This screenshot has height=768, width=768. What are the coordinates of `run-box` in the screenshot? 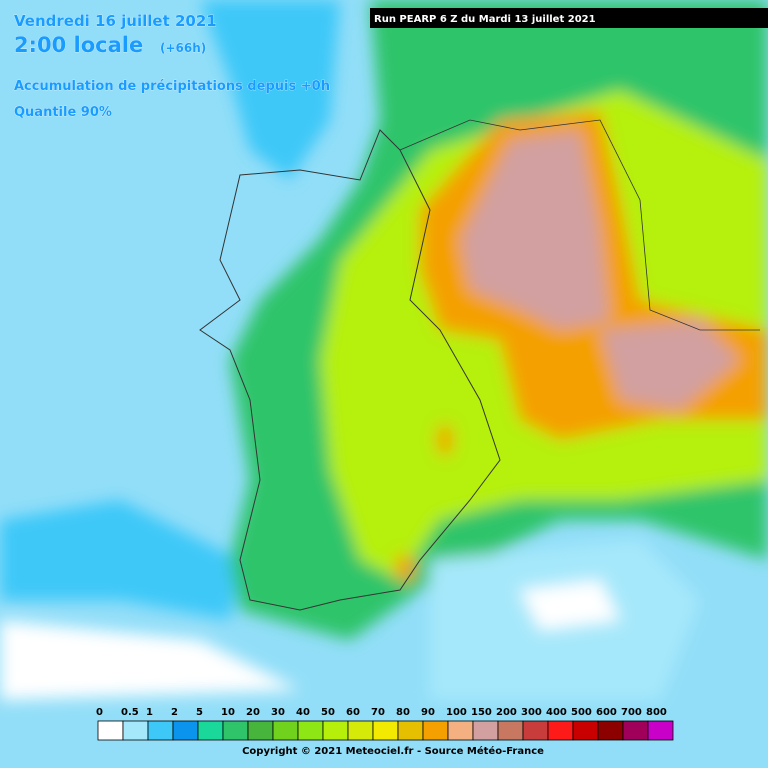 It's located at (569, 18).